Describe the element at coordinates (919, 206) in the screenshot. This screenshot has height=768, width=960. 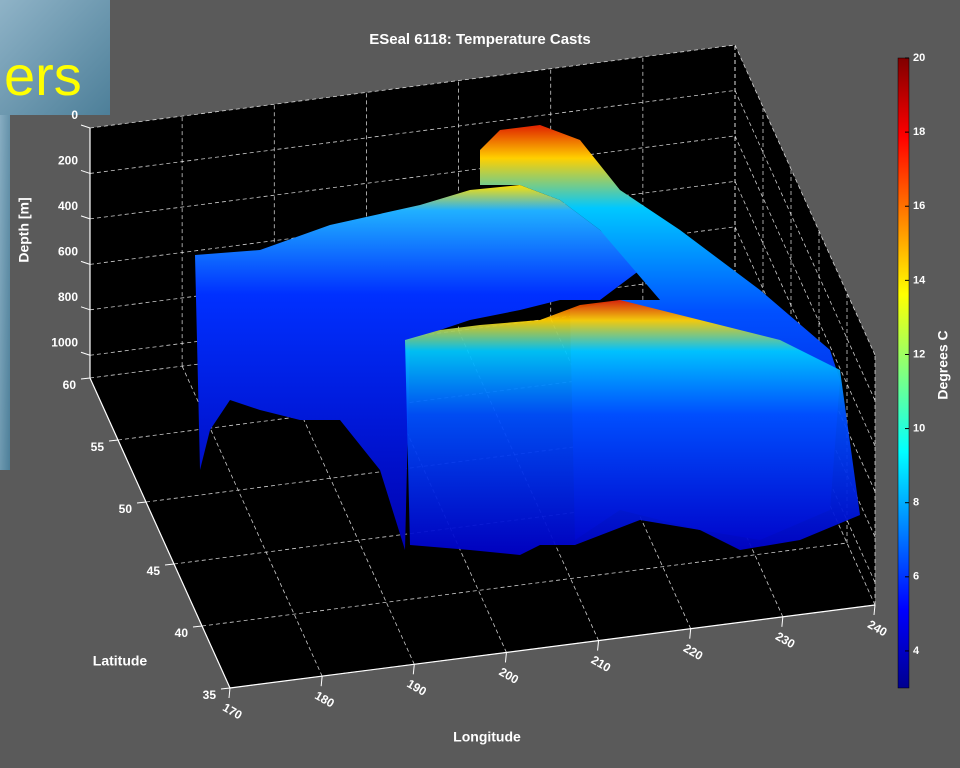
I see `colorbar-tick-label: 16` at that location.